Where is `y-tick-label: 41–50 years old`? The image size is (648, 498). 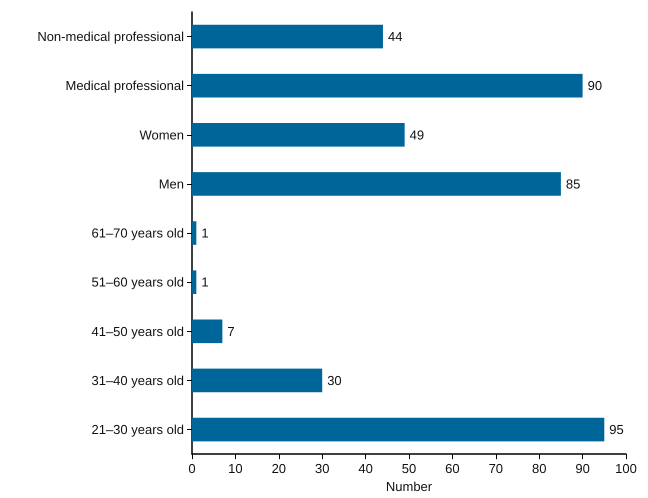
y-tick-label: 41–50 years old is located at coordinates (137, 331).